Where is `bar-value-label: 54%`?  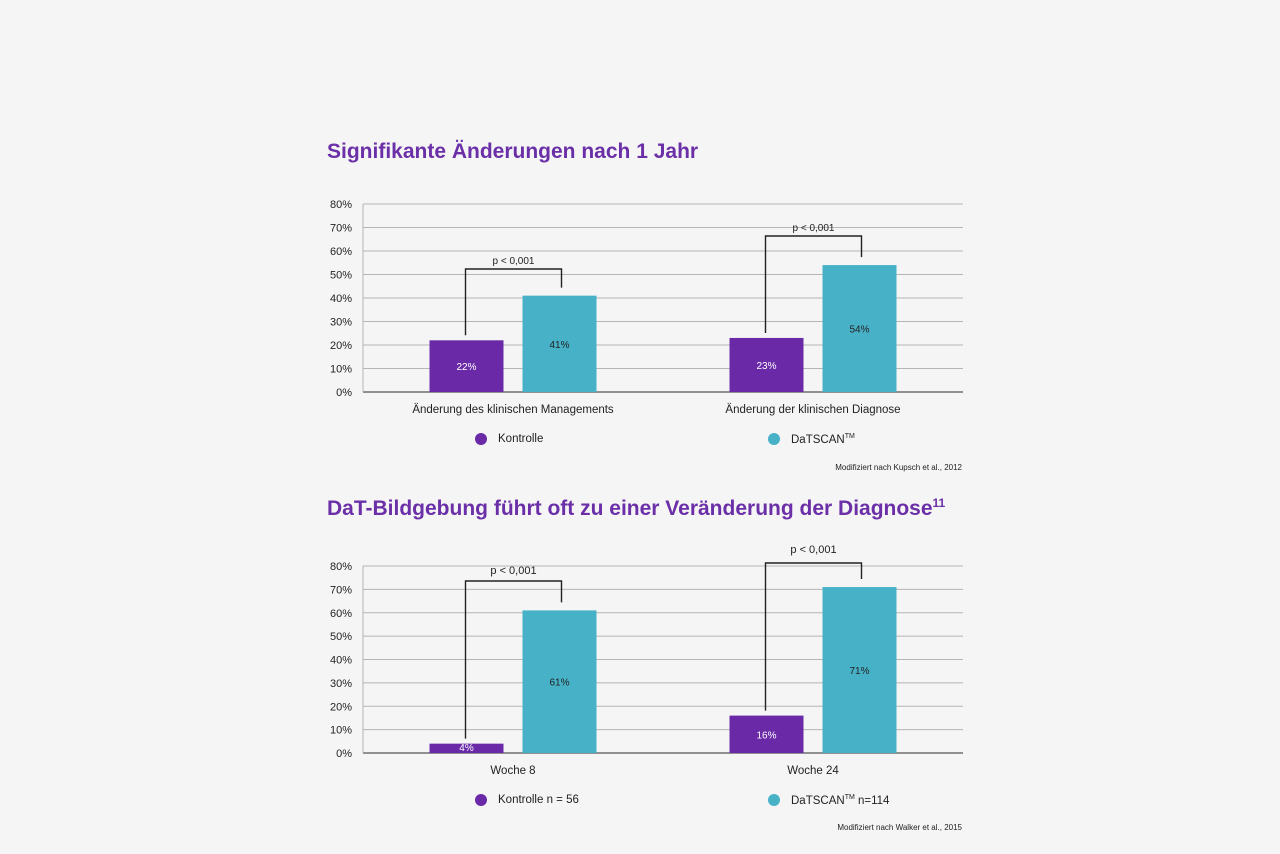 bar-value-label: 54% is located at coordinates (859, 330).